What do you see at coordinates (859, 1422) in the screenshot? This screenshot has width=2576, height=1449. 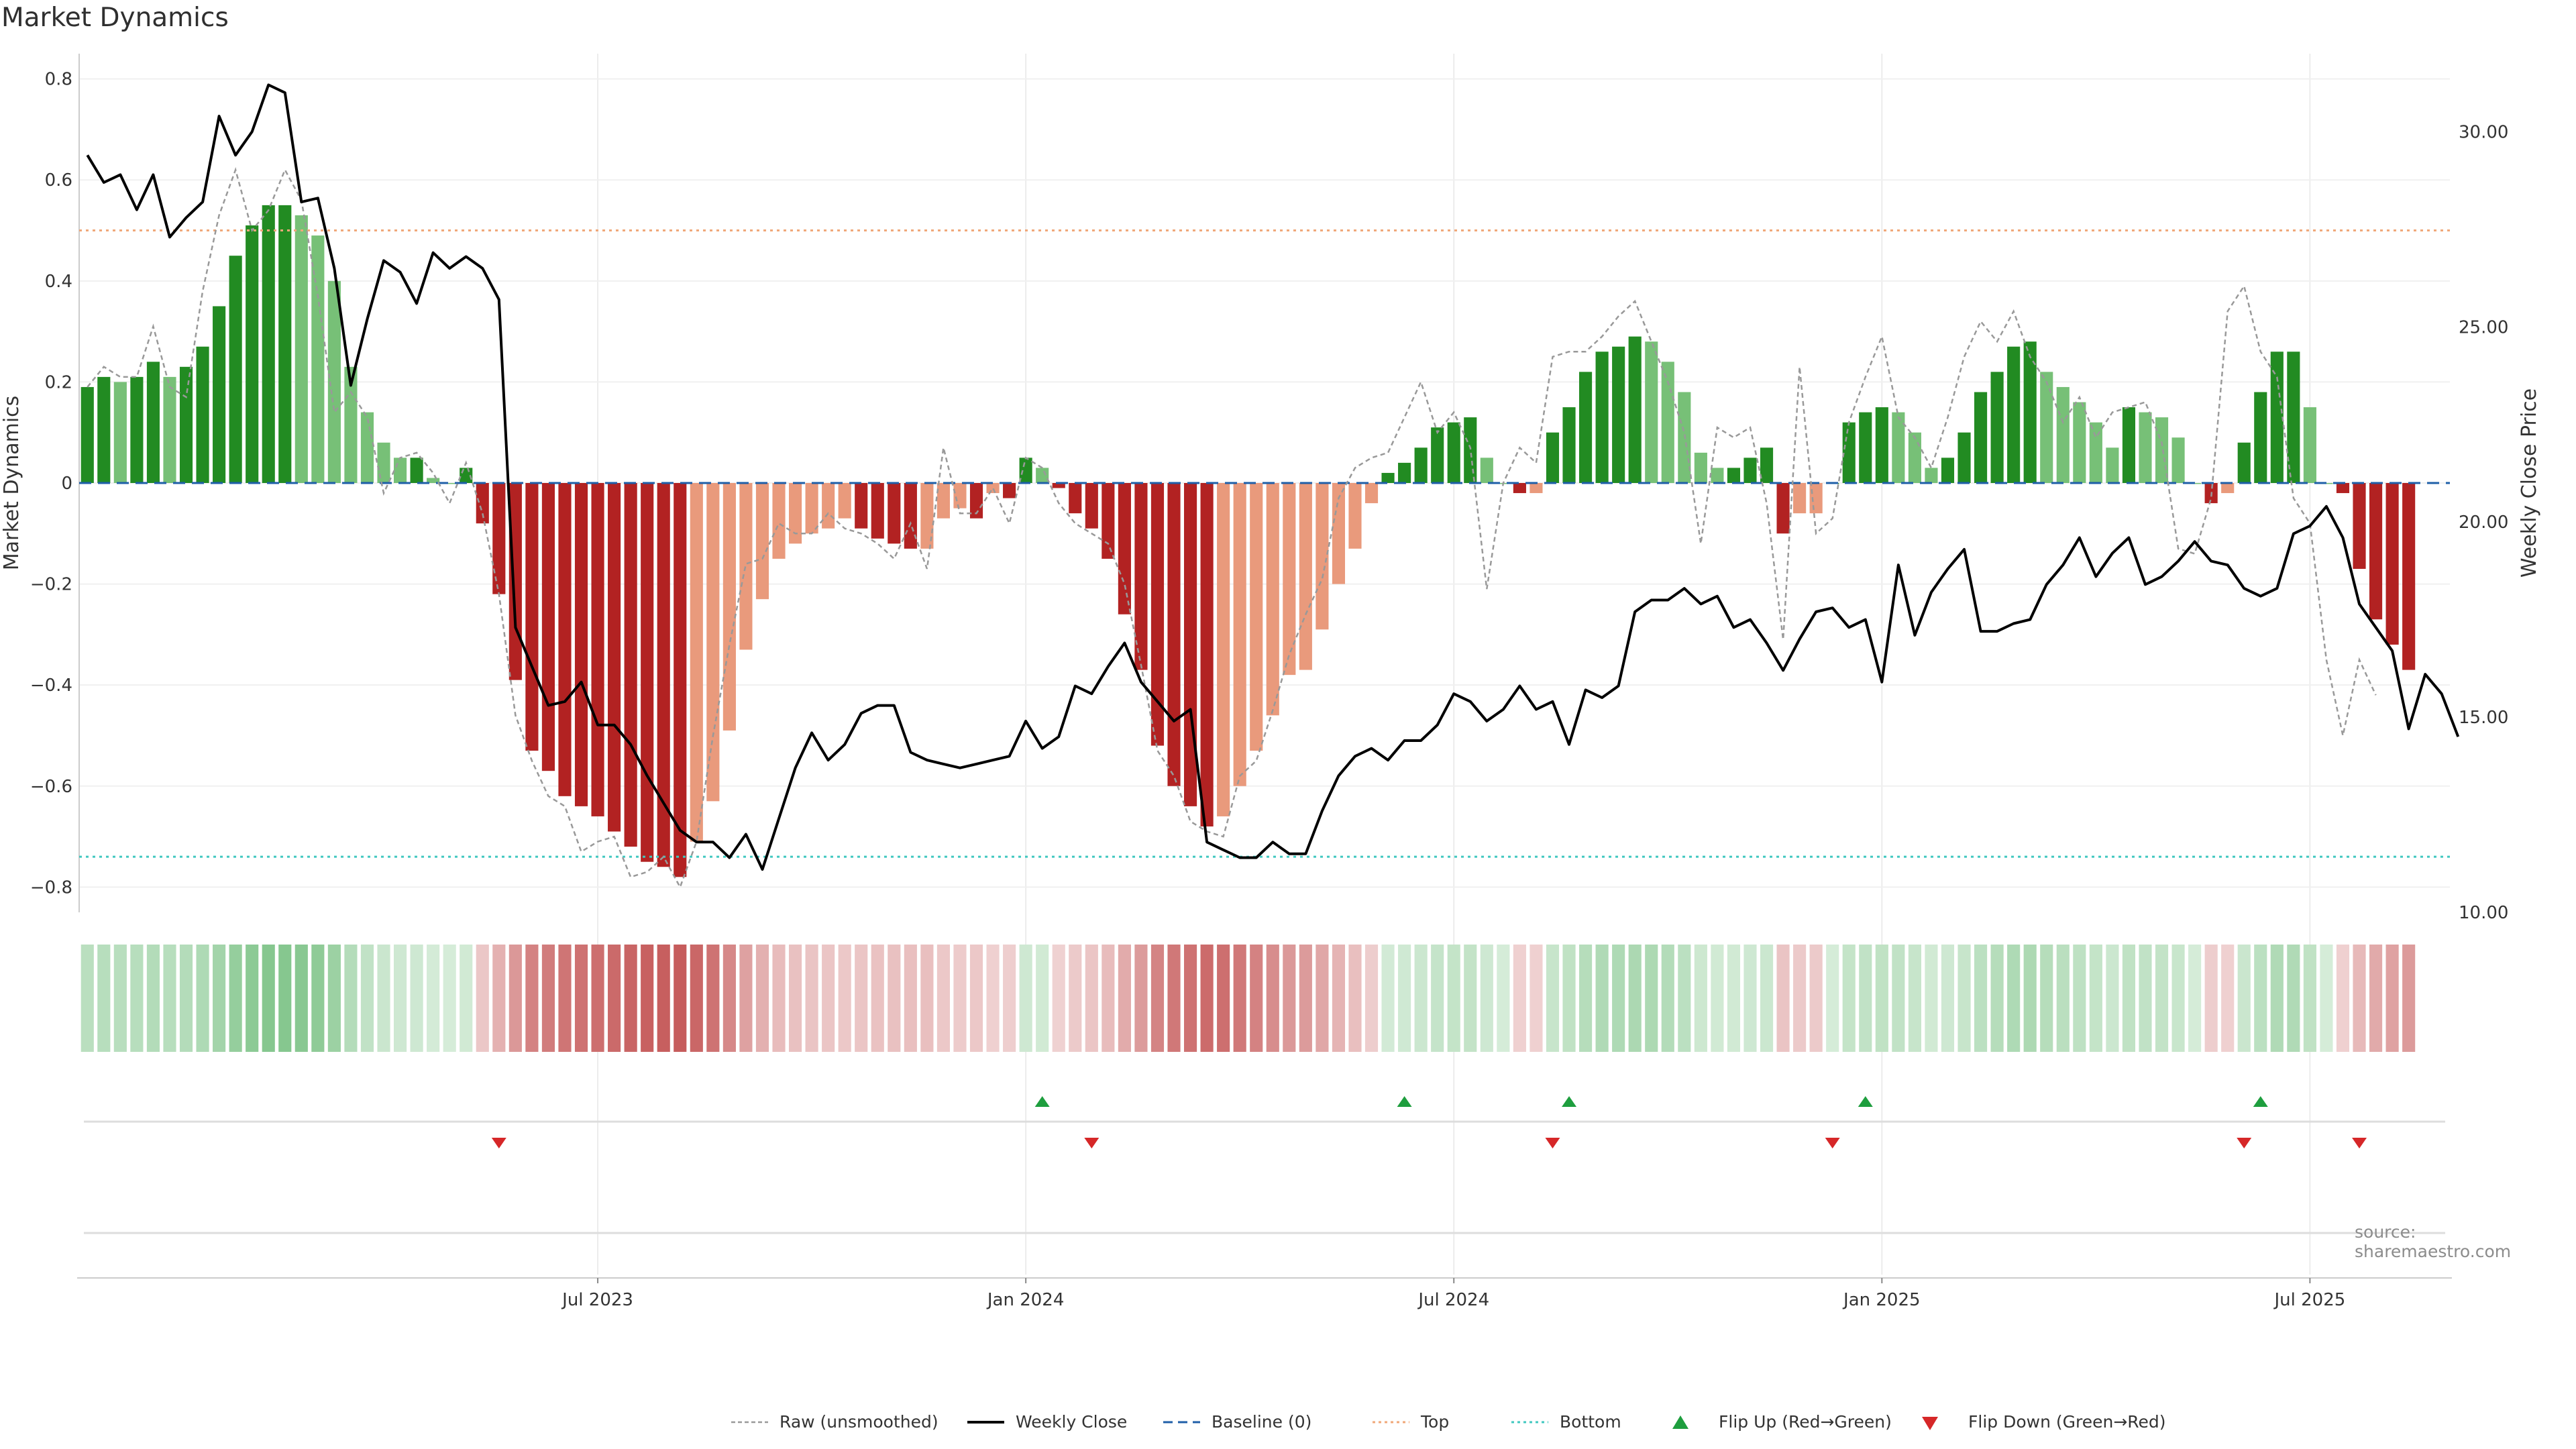 I see `legend-label: Raw (unsmoothed)` at bounding box center [859, 1422].